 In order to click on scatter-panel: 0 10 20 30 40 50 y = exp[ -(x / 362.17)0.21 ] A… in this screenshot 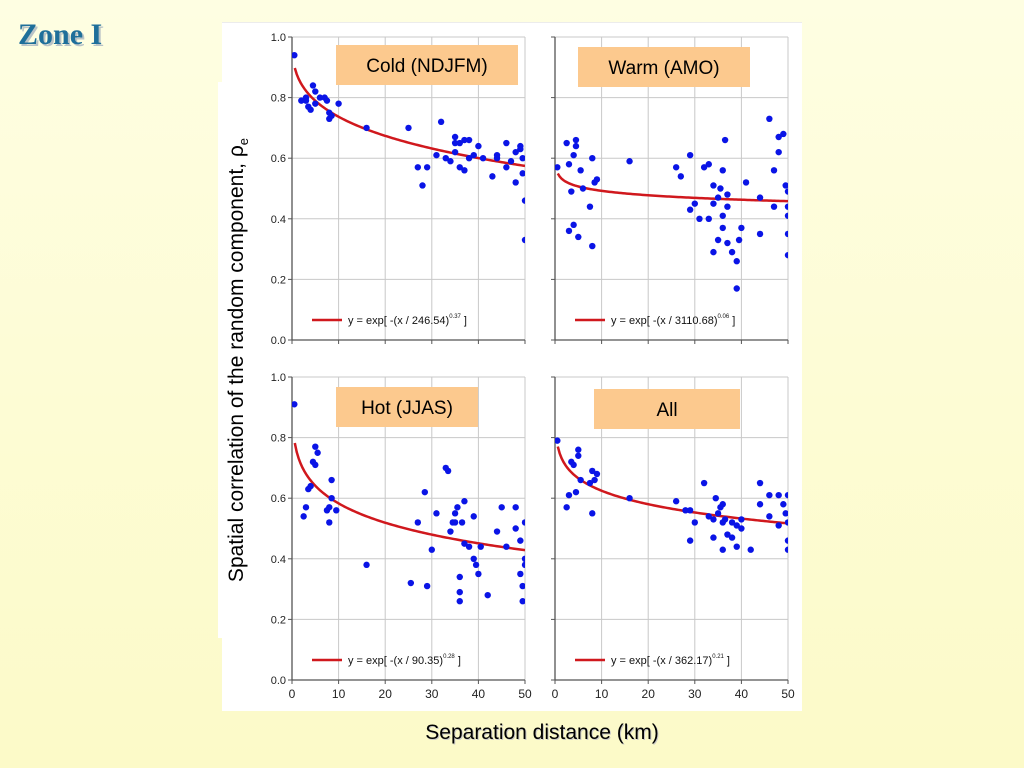, I will do `click(673, 538)`.